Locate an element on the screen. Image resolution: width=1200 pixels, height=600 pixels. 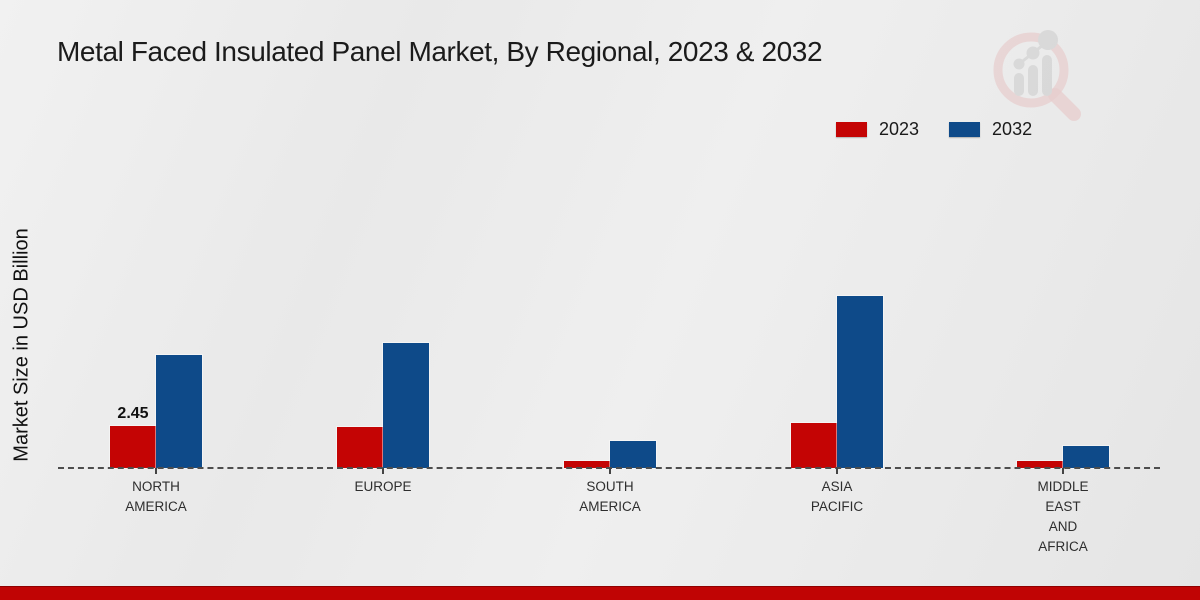
legend-swatch-2032 is located at coordinates (965, 129).